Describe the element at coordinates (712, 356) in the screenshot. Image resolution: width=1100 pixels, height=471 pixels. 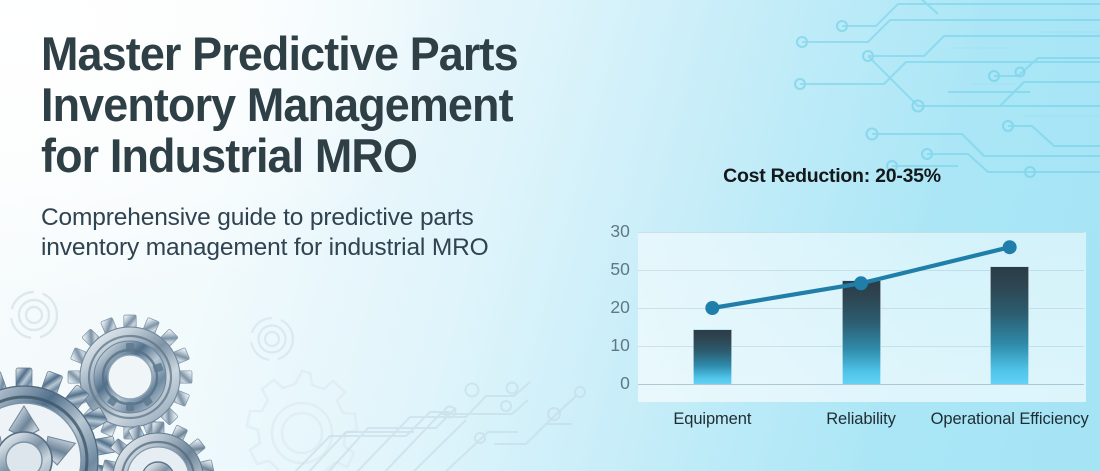
I see `bar-equipment` at that location.